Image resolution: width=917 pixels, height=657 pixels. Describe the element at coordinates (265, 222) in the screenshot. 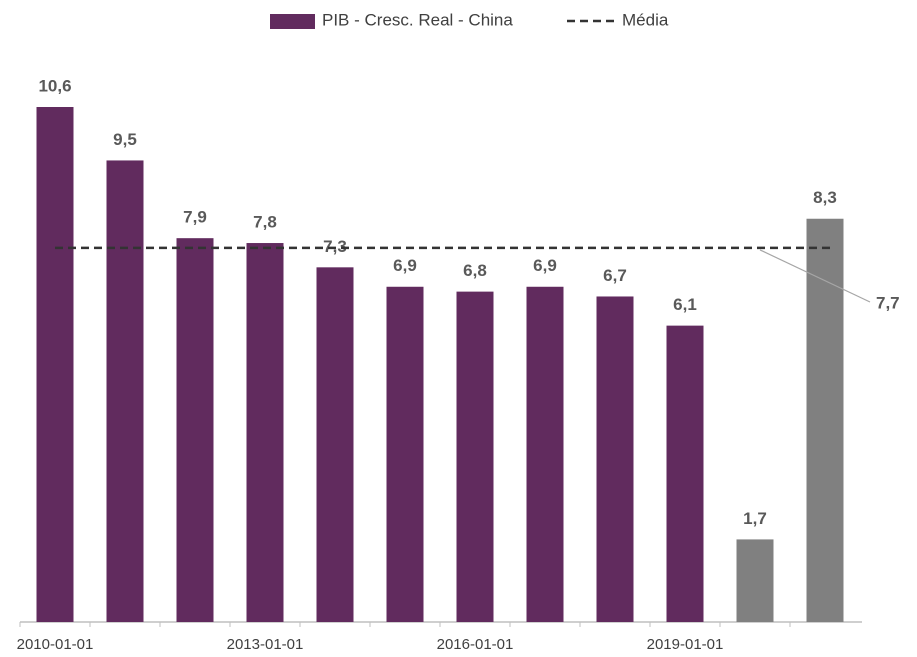

I see `data-label: 7,8` at that location.